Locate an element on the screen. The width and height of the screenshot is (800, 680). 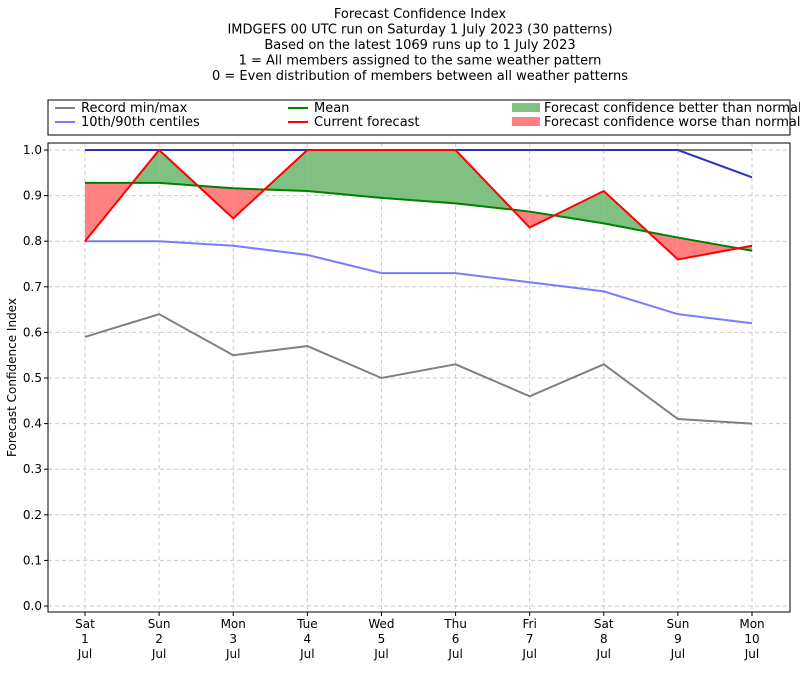
x-tick-label: Wed is located at coordinates (381, 624).